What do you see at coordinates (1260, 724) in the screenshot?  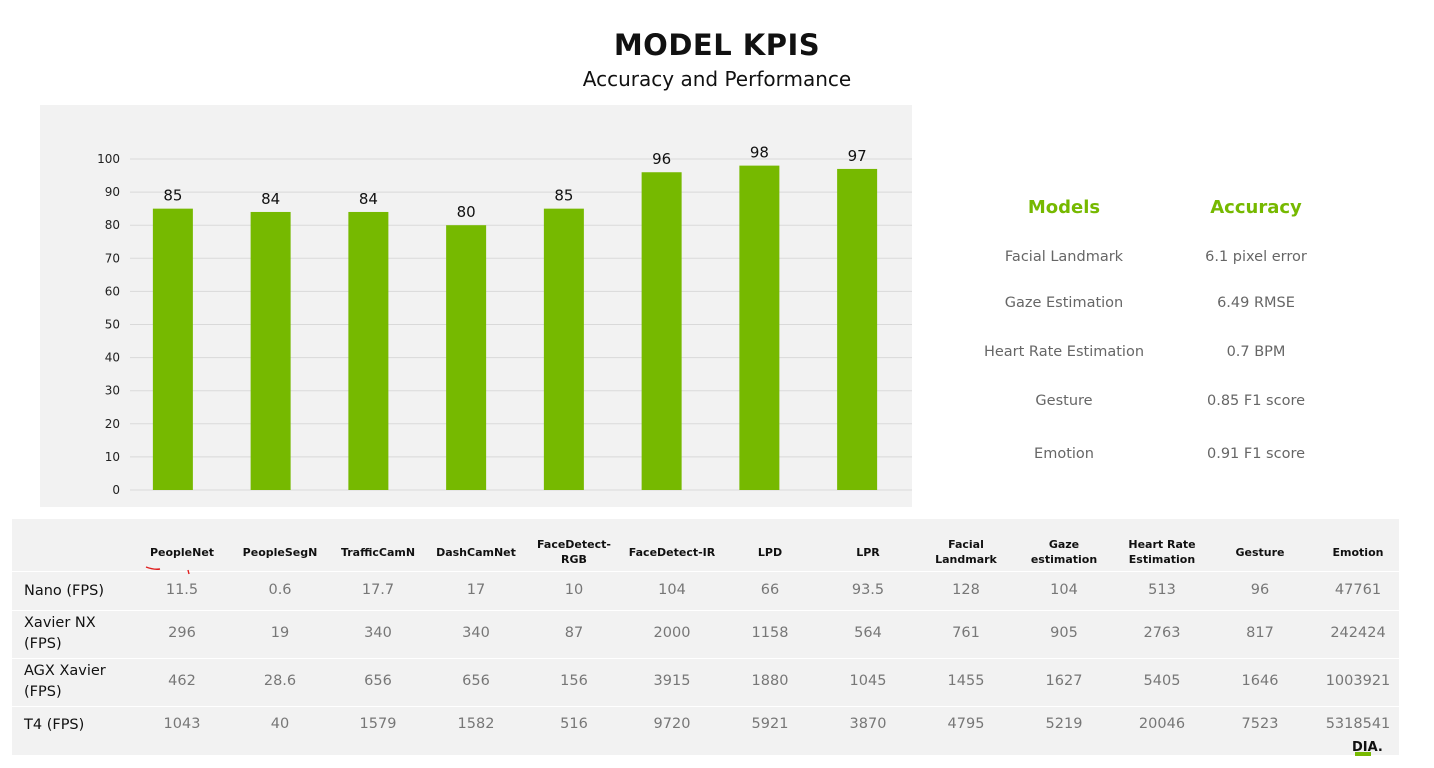 I see `perf-cell: 7523` at bounding box center [1260, 724].